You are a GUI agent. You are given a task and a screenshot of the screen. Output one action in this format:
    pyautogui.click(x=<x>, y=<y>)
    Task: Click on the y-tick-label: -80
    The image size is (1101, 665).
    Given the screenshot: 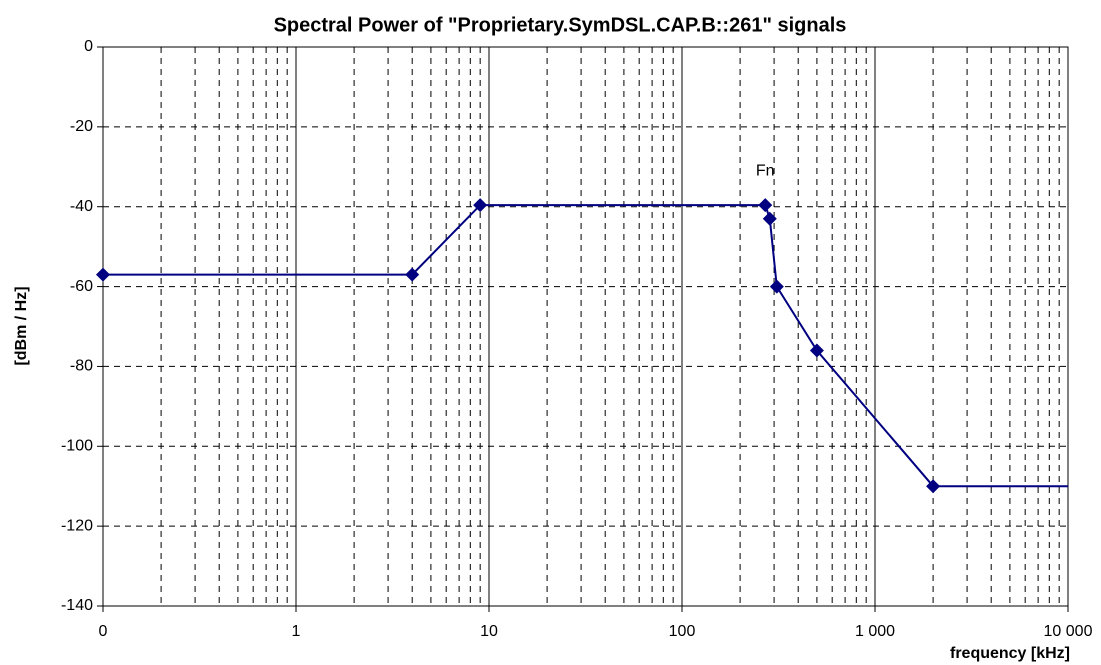 What is the action you would take?
    pyautogui.click(x=81, y=366)
    